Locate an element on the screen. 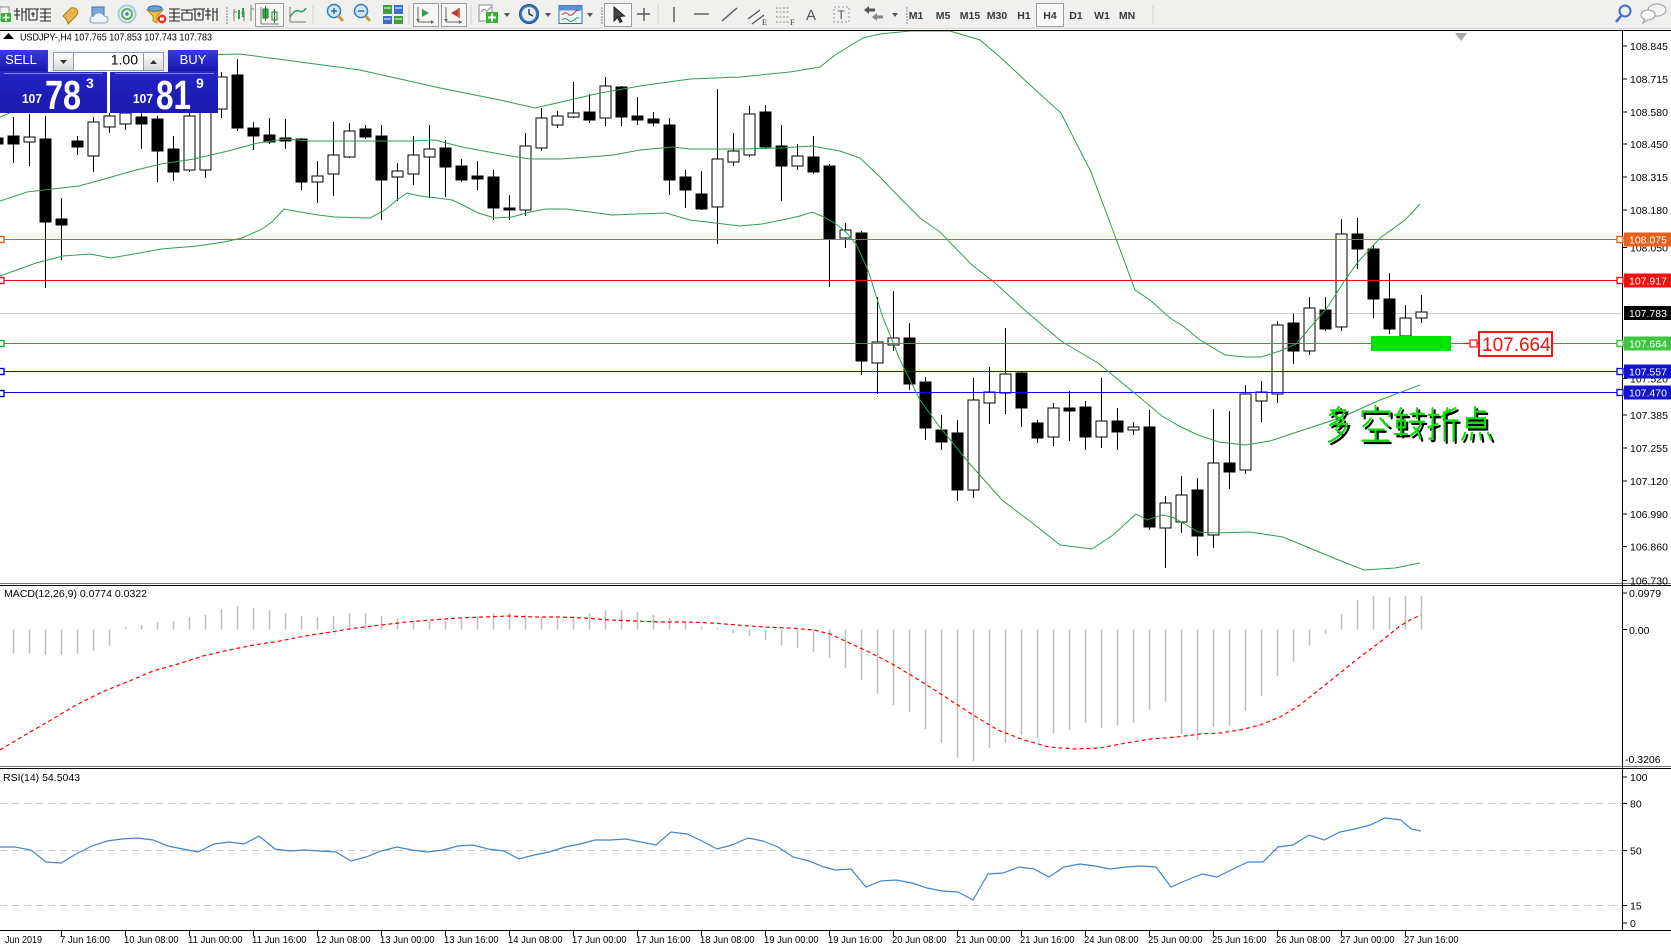  svg-text: 19 Jun 00:00 is located at coordinates (791, 940).